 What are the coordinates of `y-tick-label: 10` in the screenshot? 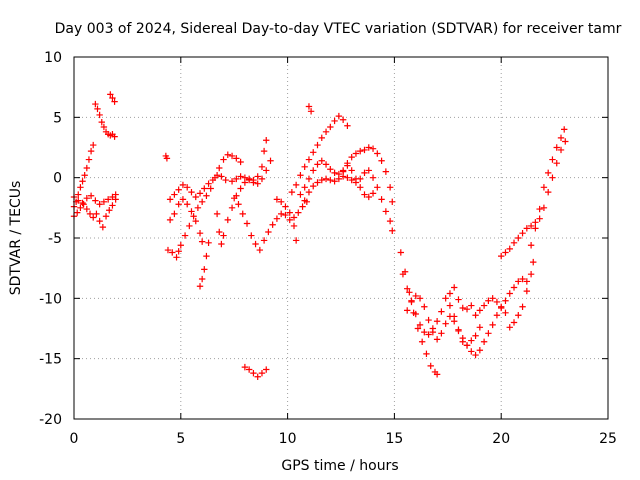 It's located at (53, 58).